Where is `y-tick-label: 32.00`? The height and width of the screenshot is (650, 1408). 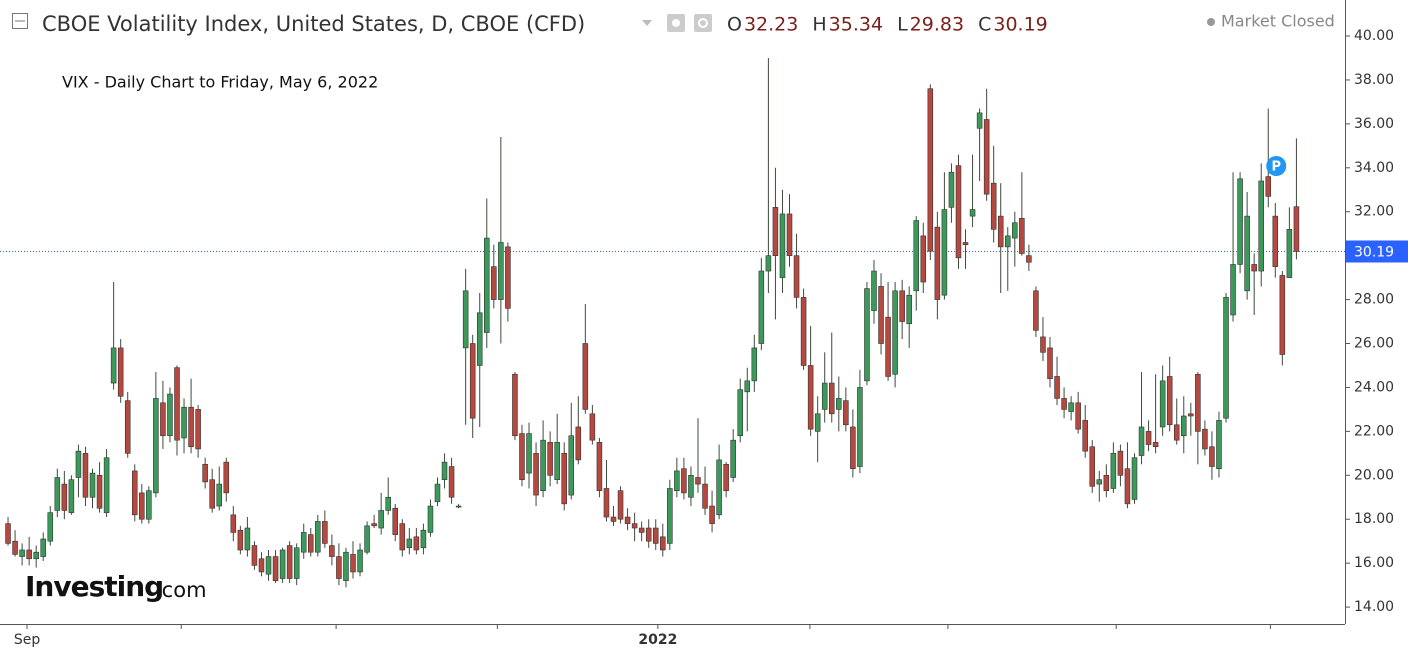
y-tick-label: 32.00 is located at coordinates (1374, 212).